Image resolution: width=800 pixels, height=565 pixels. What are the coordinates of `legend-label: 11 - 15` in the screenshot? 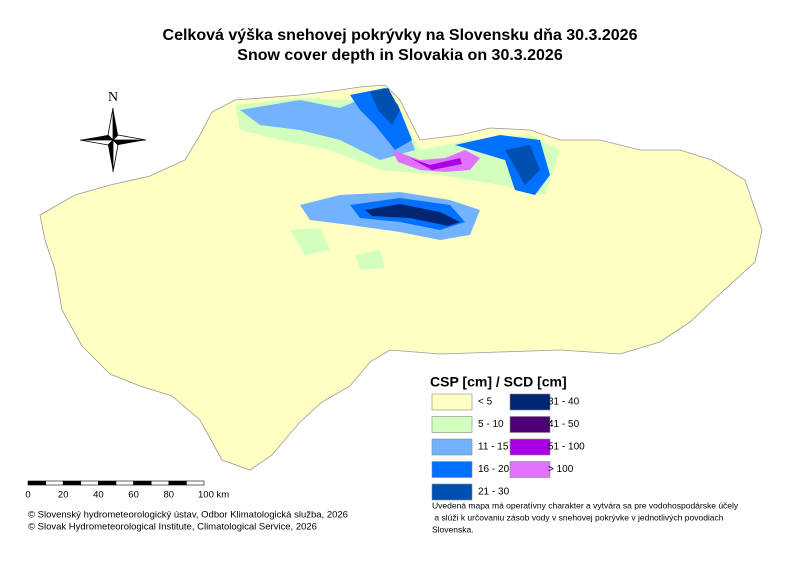 It's located at (493, 447).